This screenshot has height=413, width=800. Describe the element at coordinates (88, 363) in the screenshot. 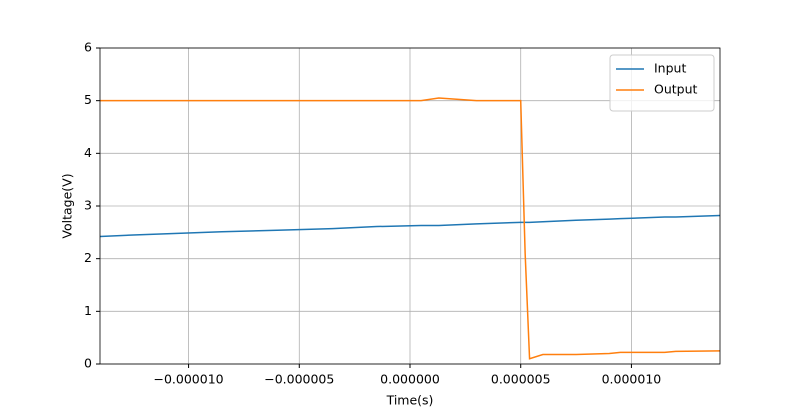

I see `y-tick-label: 0` at that location.